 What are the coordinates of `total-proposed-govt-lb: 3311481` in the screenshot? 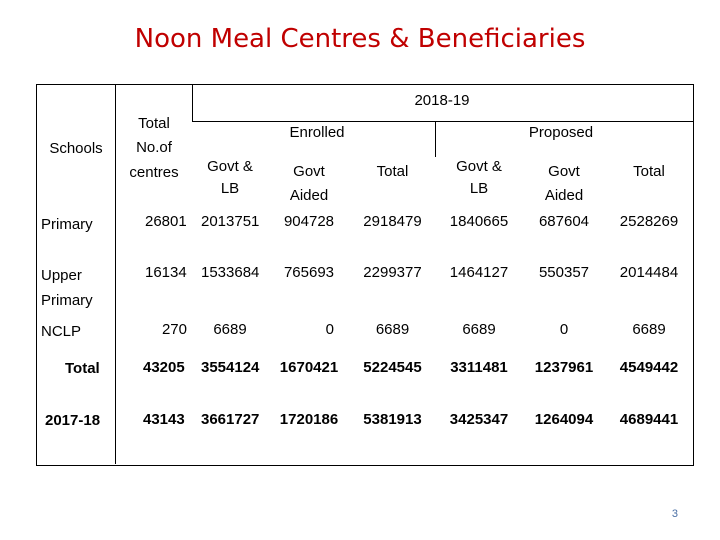 It's located at (479, 367).